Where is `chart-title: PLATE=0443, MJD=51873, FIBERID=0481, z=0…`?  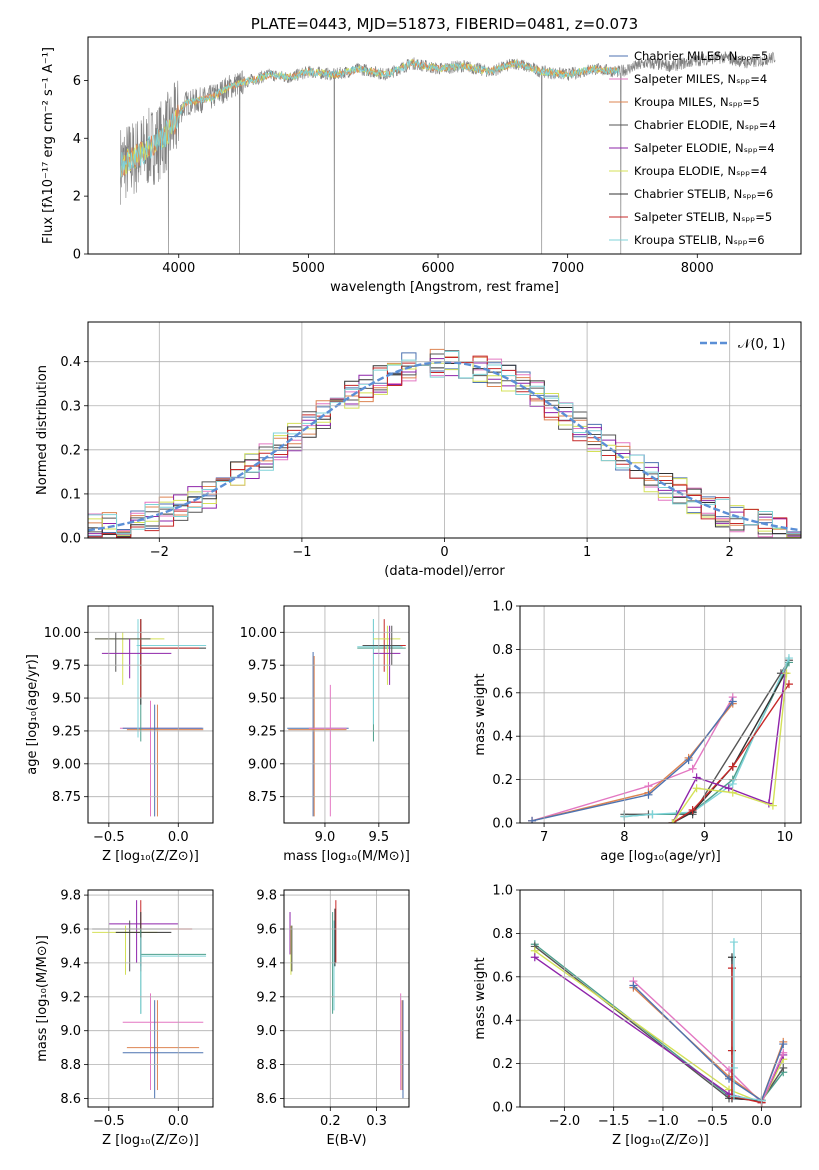 chart-title: PLATE=0443, MJD=51873, FIBERID=0481, z=0… is located at coordinates (444, 24).